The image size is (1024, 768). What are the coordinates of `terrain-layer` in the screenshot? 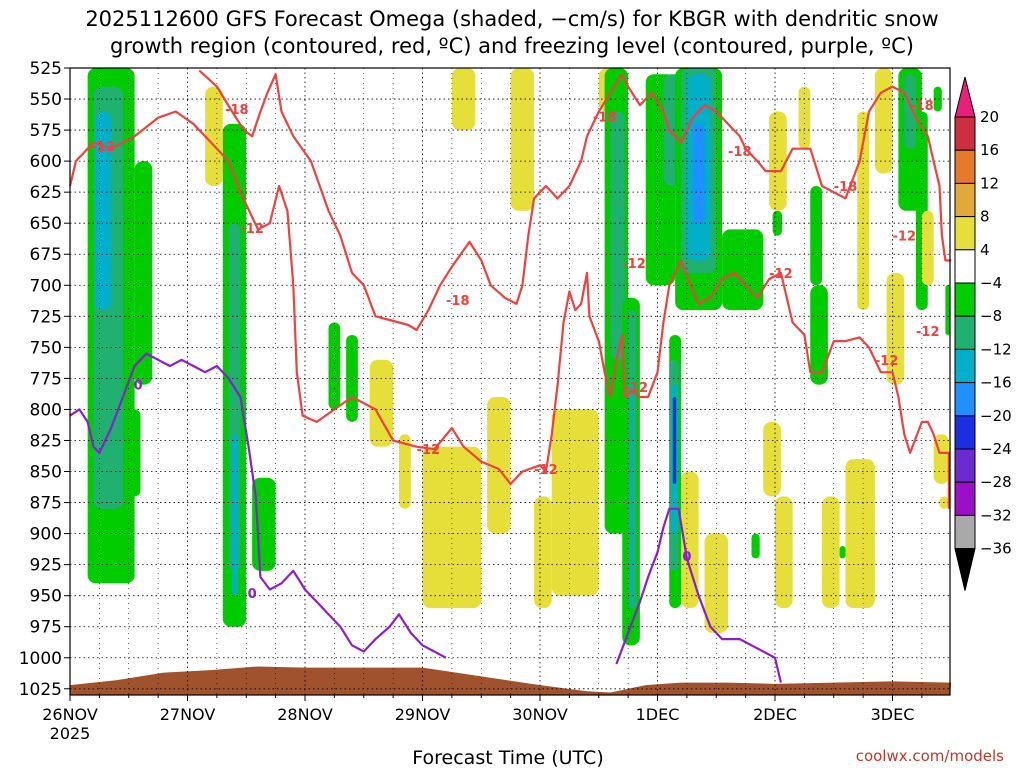 It's located at (511, 680).